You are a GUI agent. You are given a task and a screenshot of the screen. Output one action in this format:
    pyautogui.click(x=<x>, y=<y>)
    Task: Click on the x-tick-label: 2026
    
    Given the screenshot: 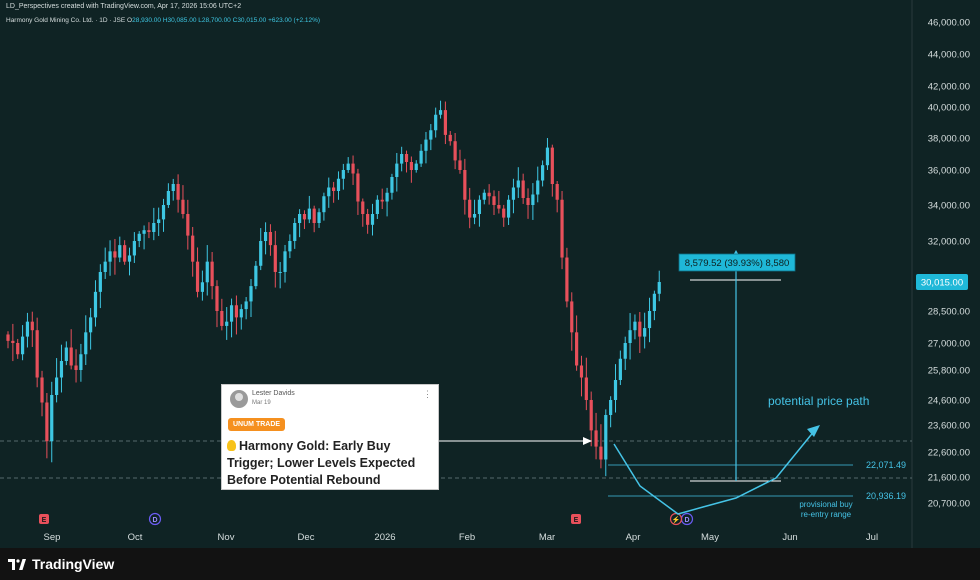 What is the action you would take?
    pyautogui.click(x=384, y=537)
    